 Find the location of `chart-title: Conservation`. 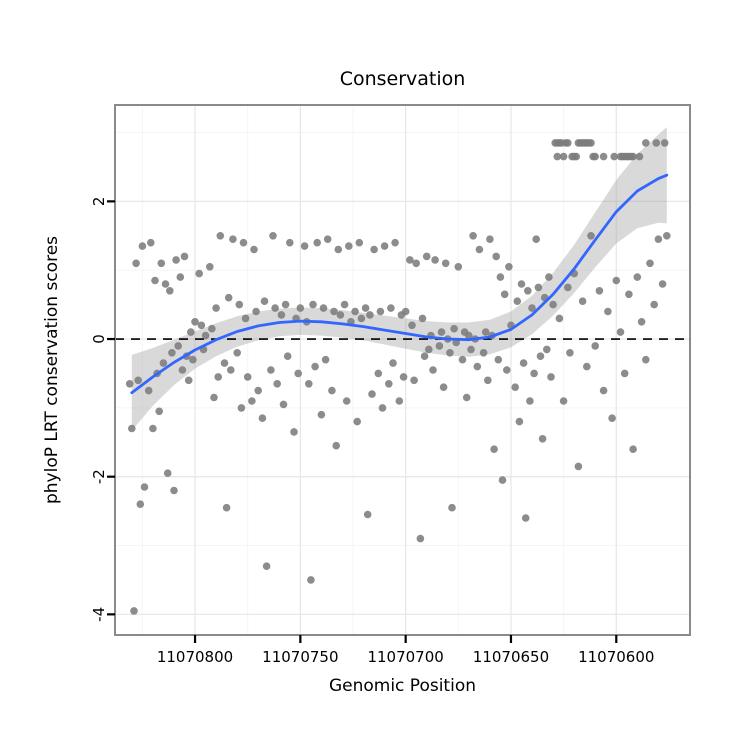

chart-title: Conservation is located at coordinates (402, 79).